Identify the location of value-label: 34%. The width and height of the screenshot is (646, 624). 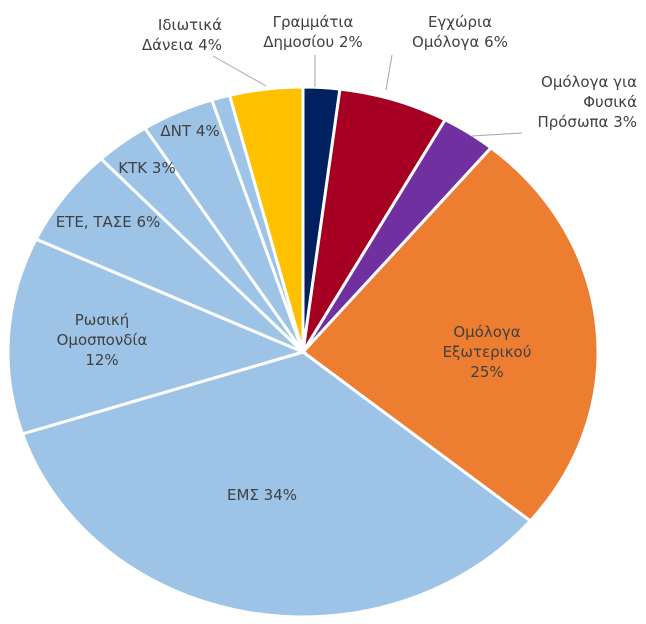
(280, 495).